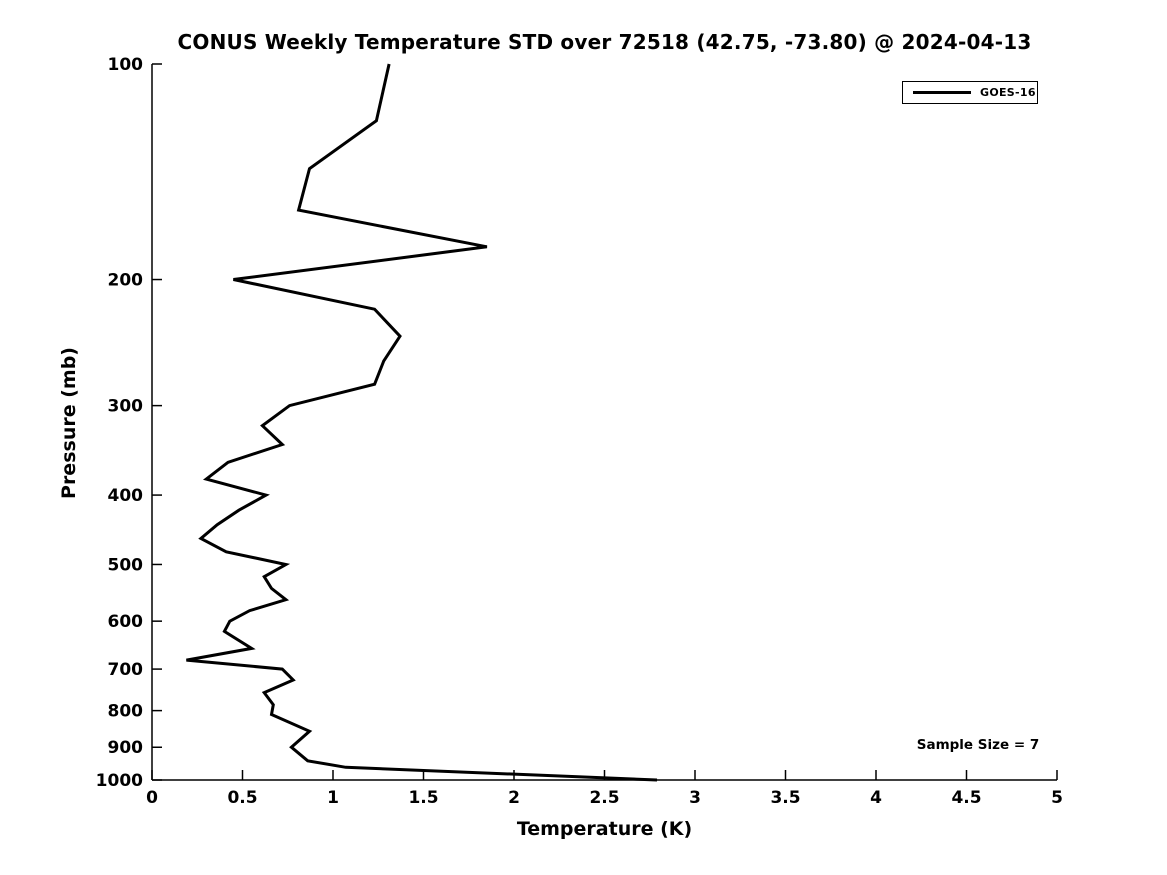 This screenshot has width=1167, height=875. What do you see at coordinates (152, 798) in the screenshot?
I see `x-tick-label: 0` at bounding box center [152, 798].